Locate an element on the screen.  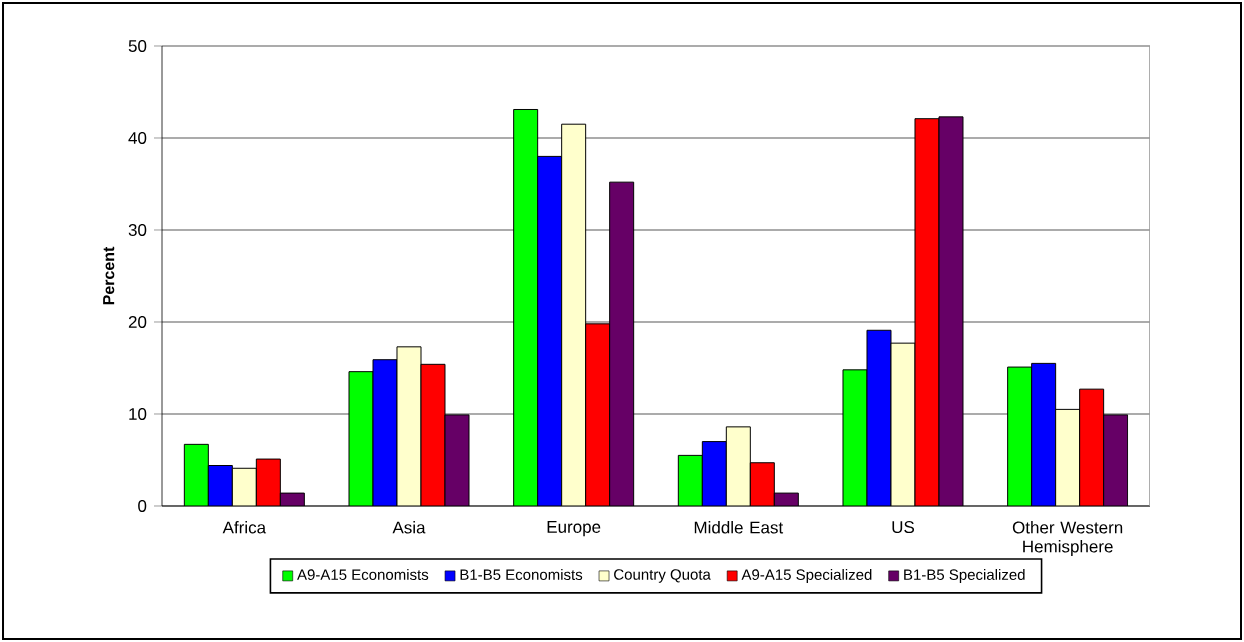
x-tick-label: Asia is located at coordinates (409, 527).